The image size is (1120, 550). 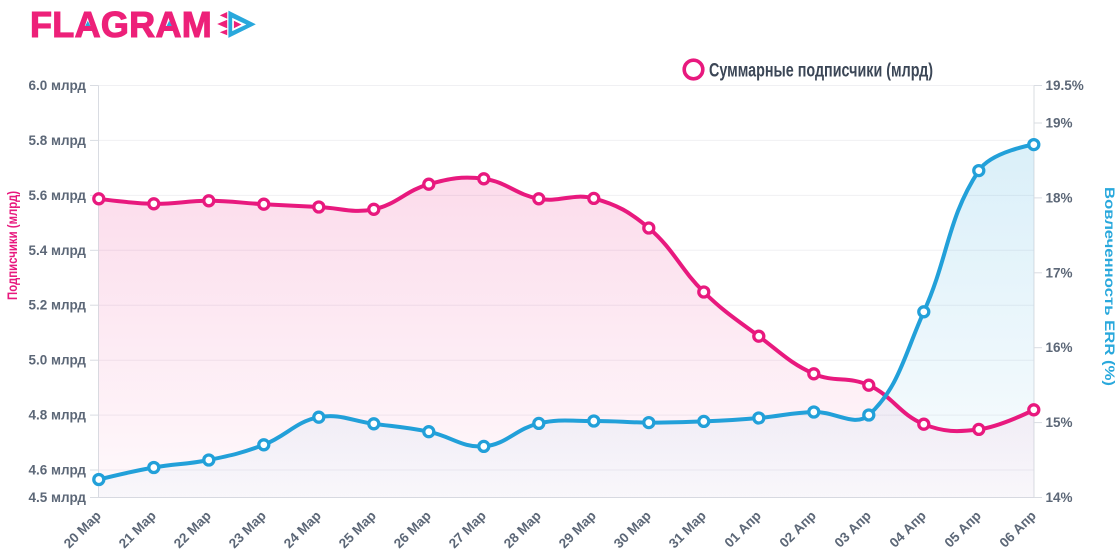 I want to click on svg-text: 16%, so click(x=1059, y=347).